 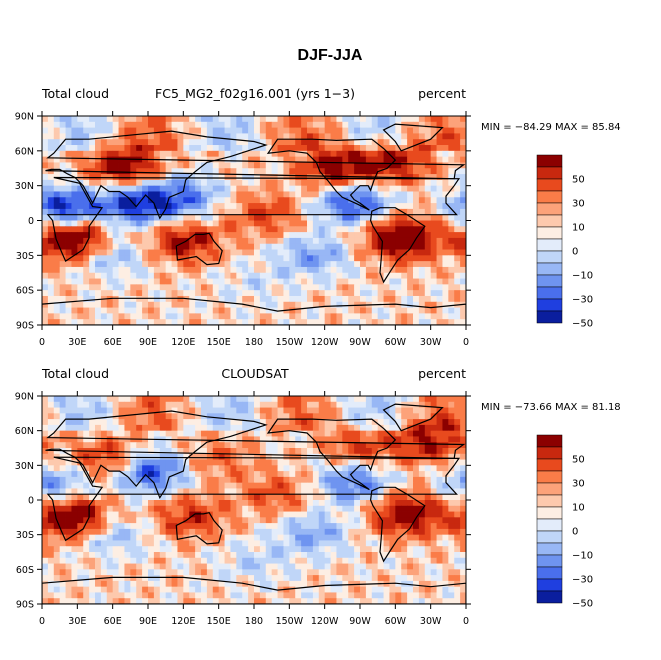 What do you see at coordinates (549, 281) in the screenshot?
I see `colorbar-swatch` at bounding box center [549, 281].